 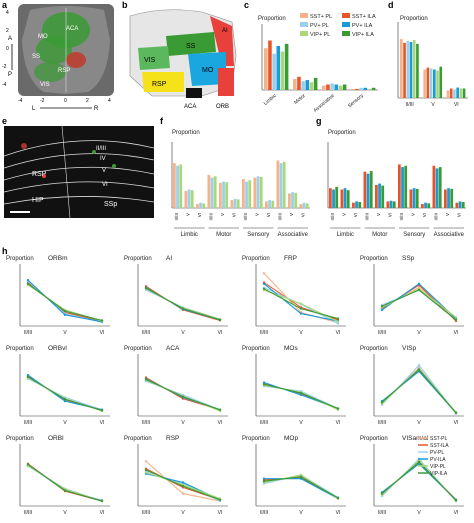 I want to click on region-aca: ACA, so click(x=72, y=29).